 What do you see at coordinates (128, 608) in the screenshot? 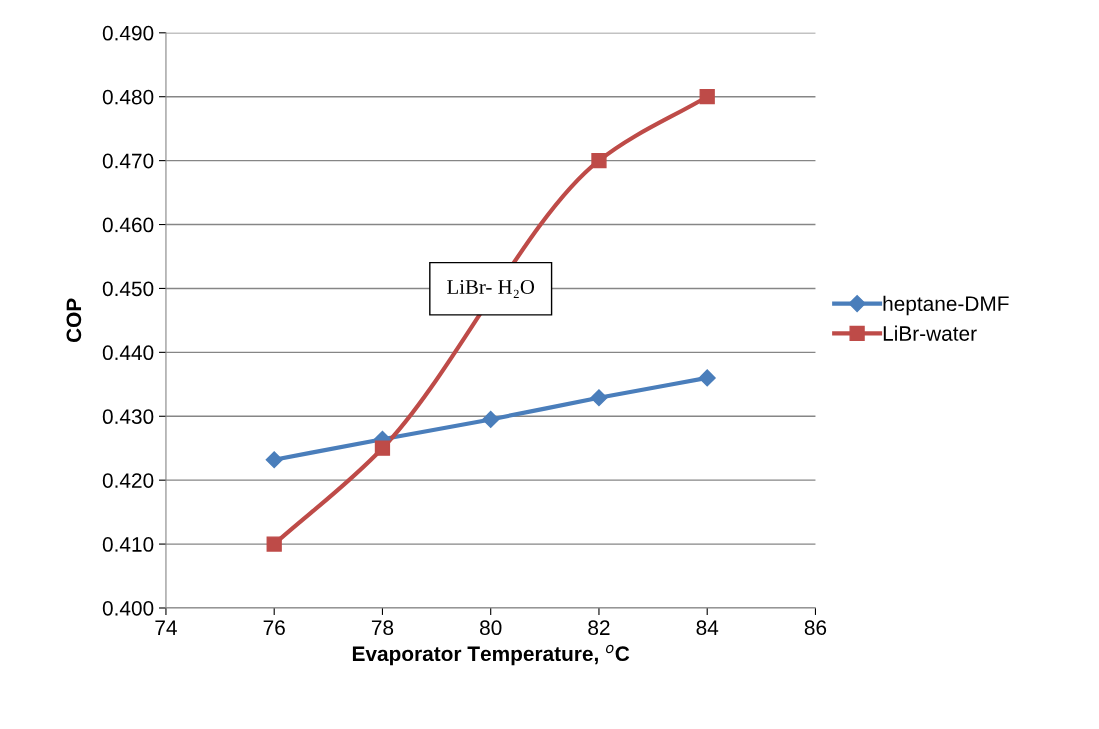
I see `y-tick-label: 0.400` at bounding box center [128, 608].